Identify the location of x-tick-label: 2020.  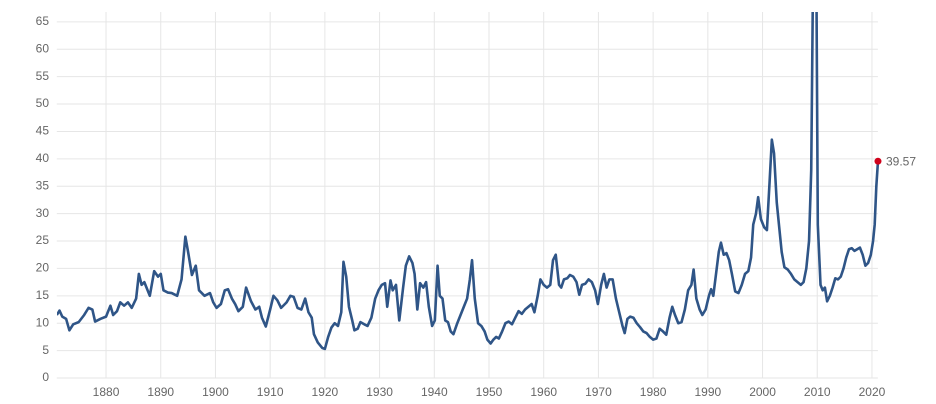
(872, 392).